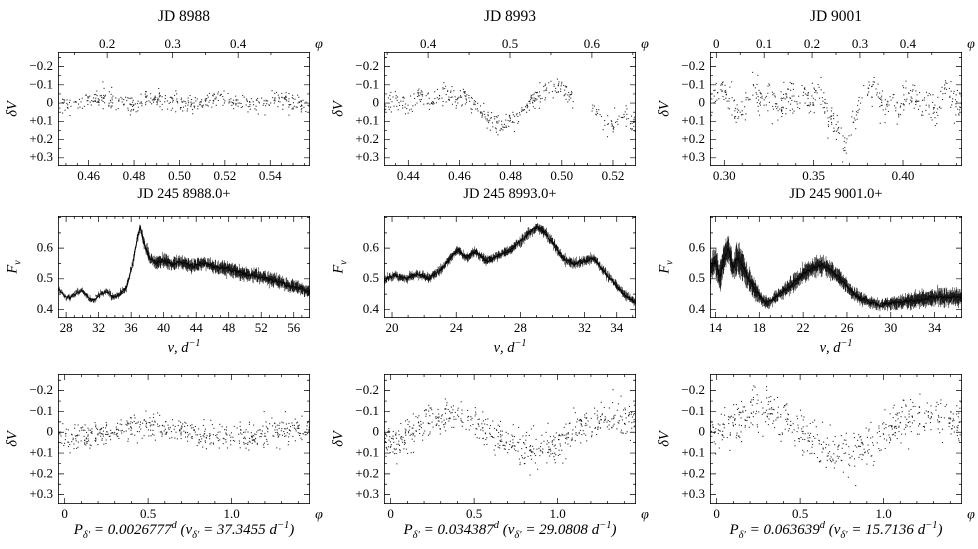 The image size is (978, 549). I want to click on column-2-folded-y-axis-label: δV, so click(338, 439).